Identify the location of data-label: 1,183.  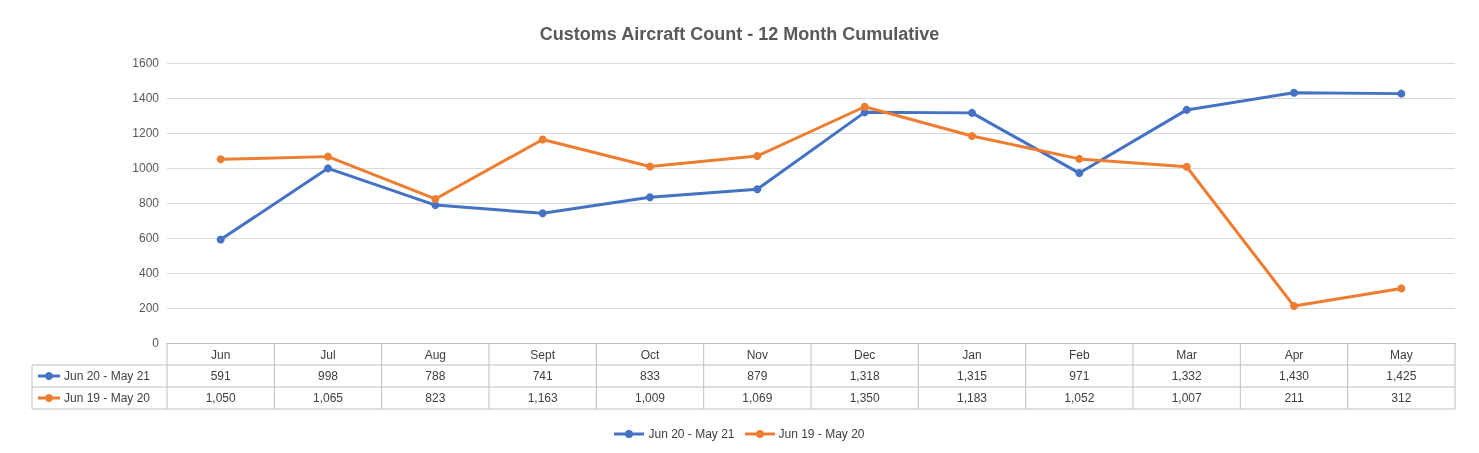
(972, 398).